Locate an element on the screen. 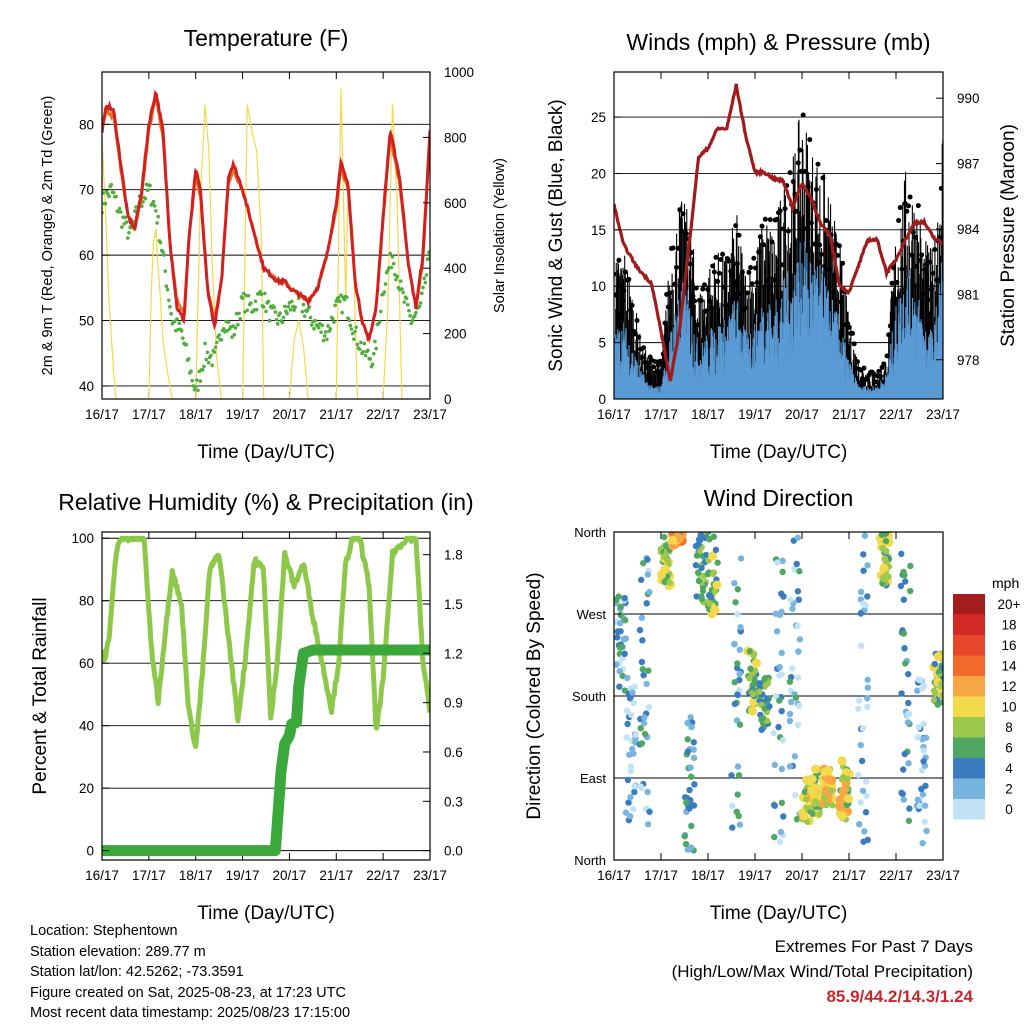 The height and width of the screenshot is (1024, 1024). x-tick-label: 16/17 is located at coordinates (614, 875).